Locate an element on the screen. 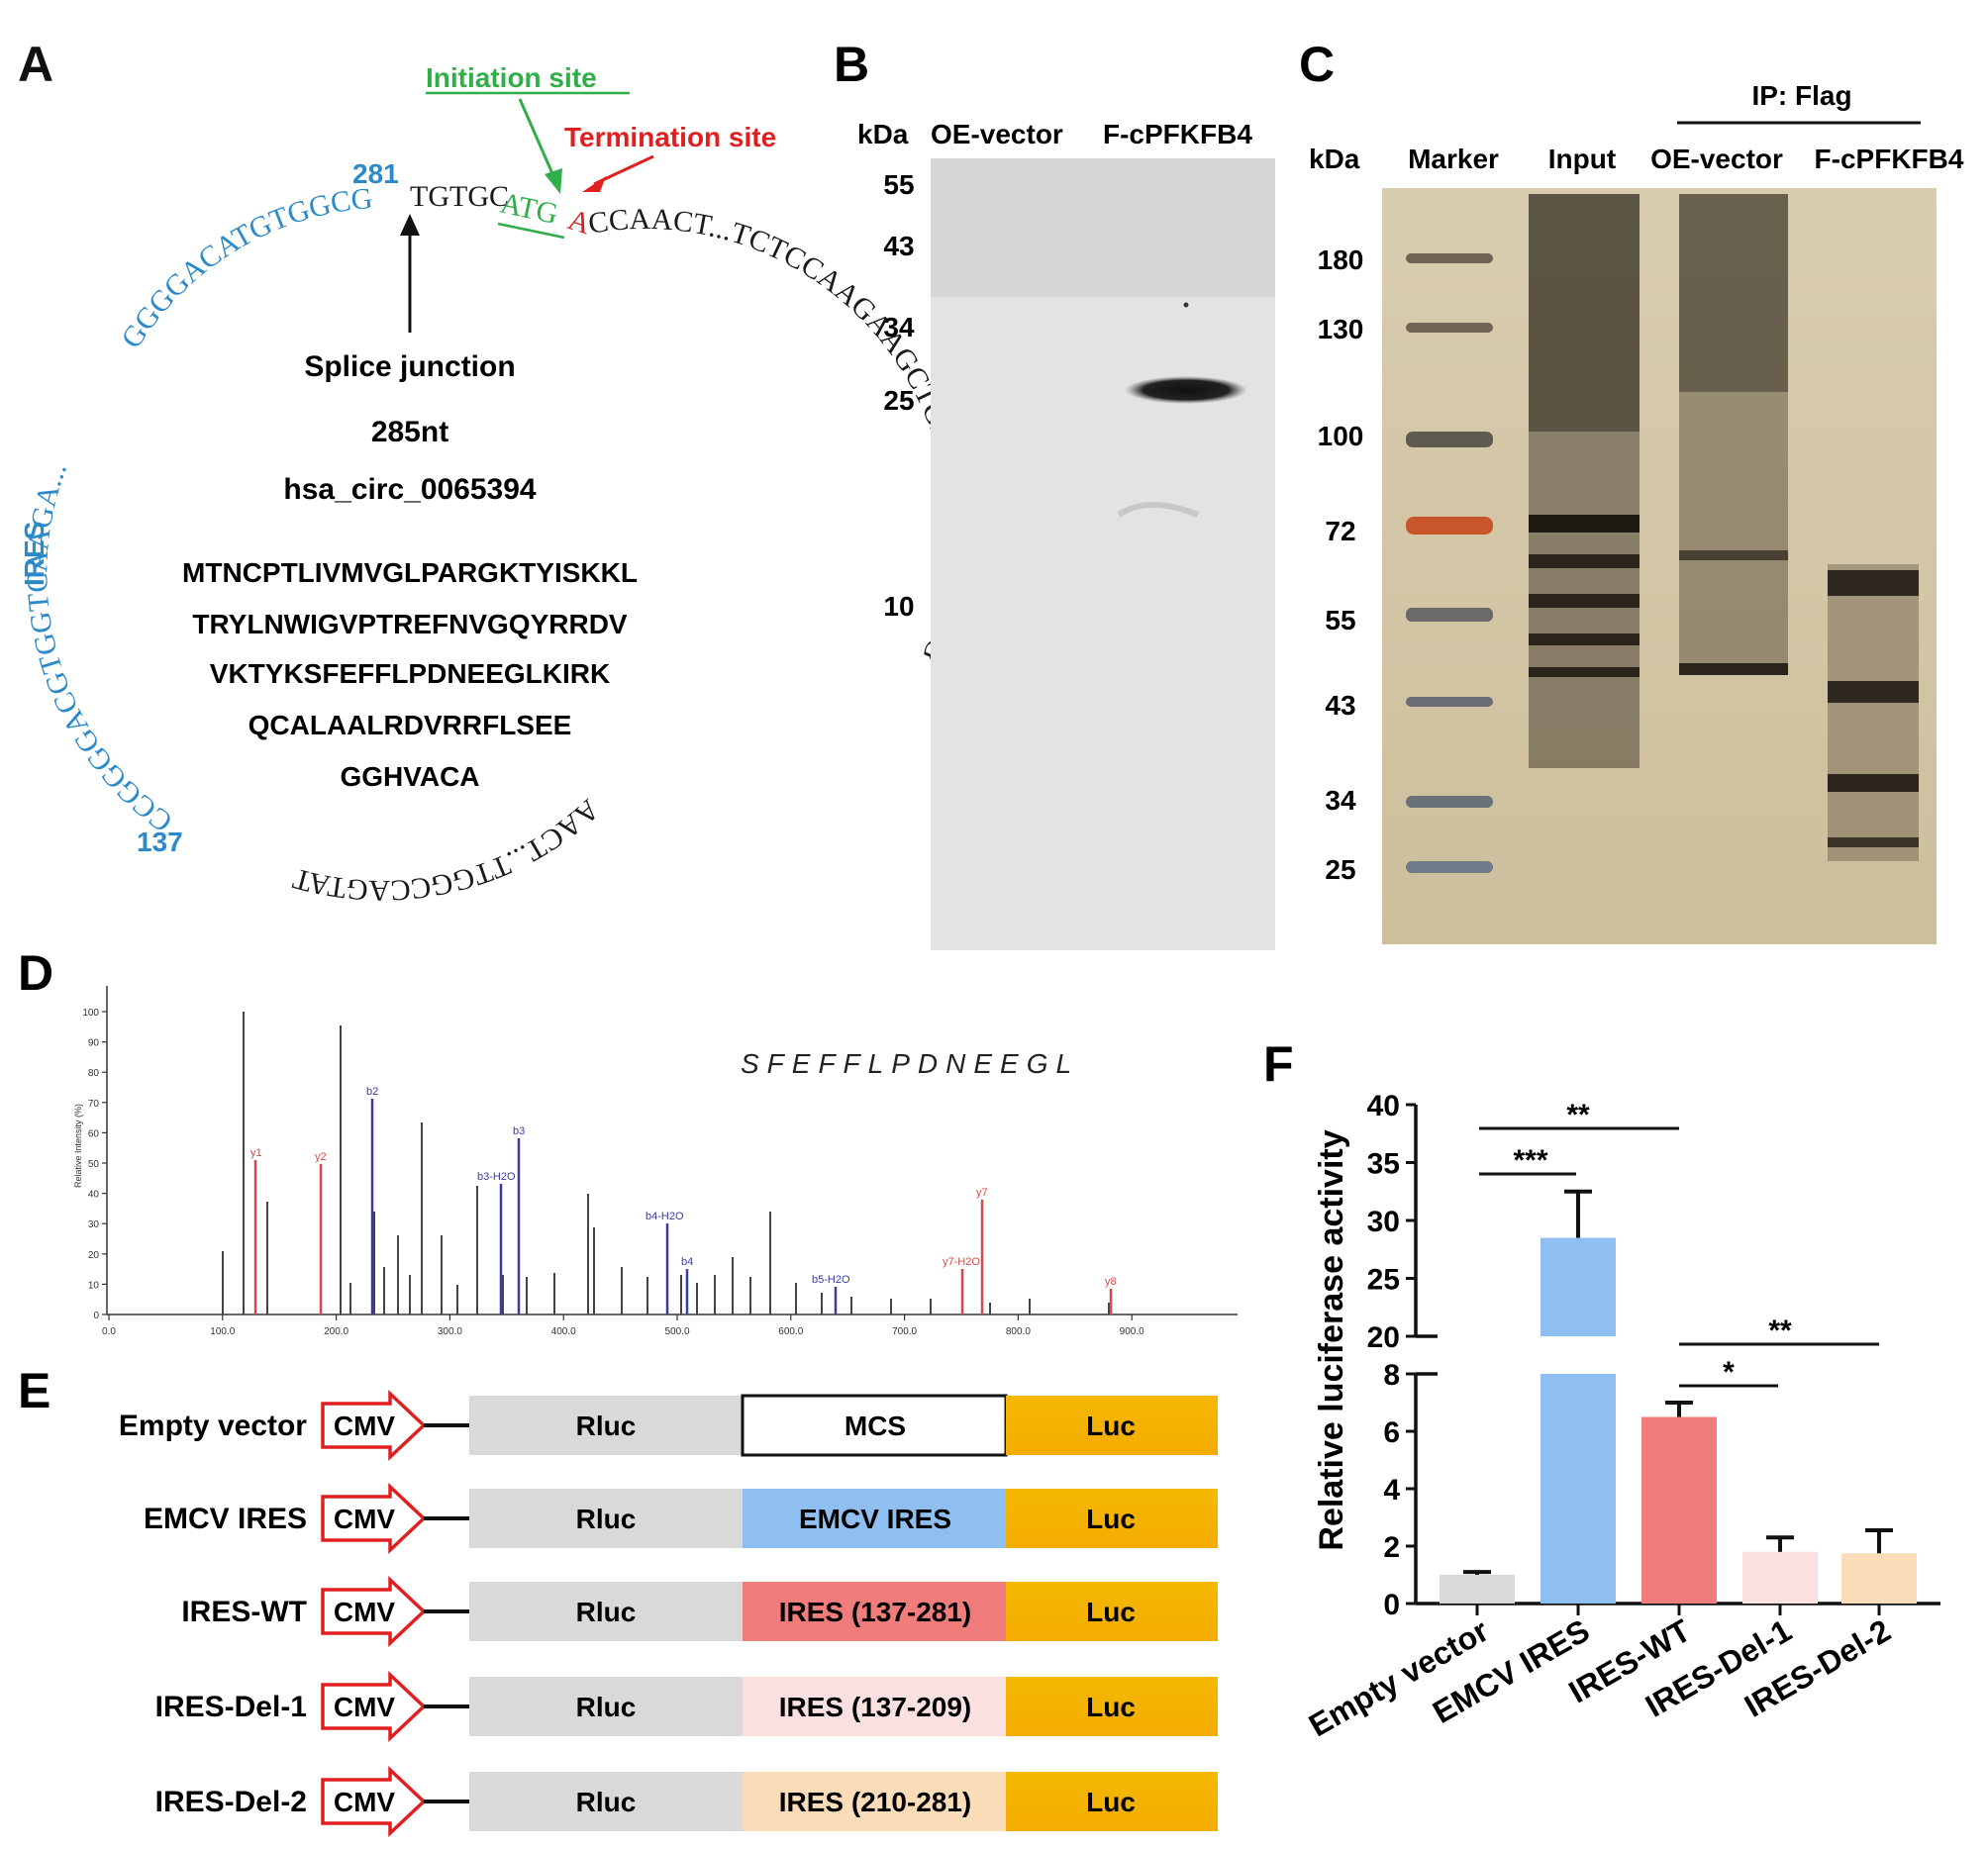  insert-label: MCS is located at coordinates (875, 1426).